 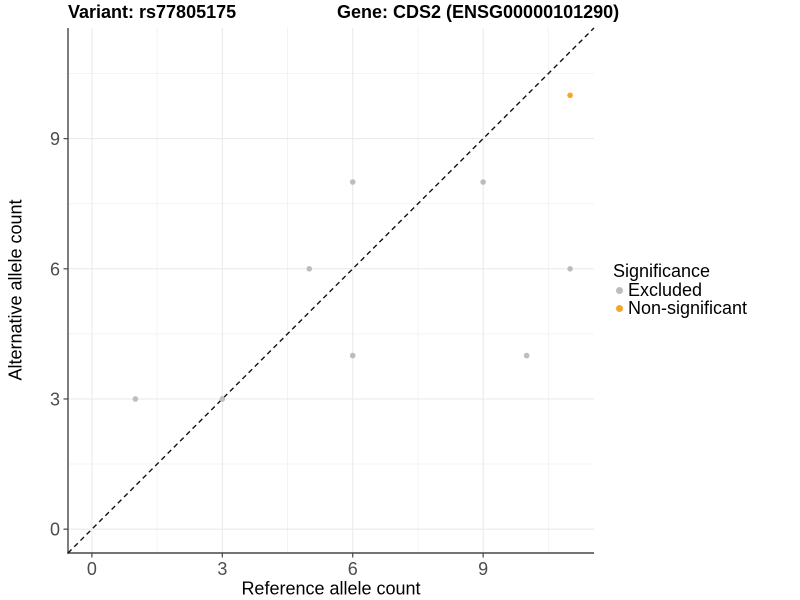 I want to click on x-tick-label: 0, so click(x=92, y=569).